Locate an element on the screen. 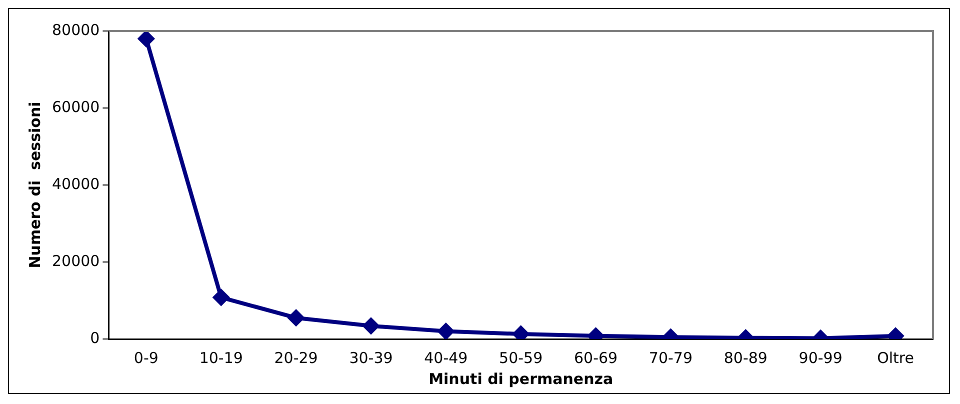 This screenshot has width=960, height=404. x-tick-label: 30-39 is located at coordinates (371, 357).